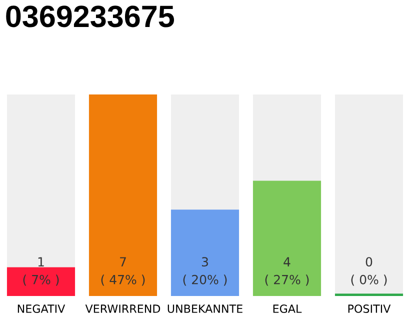 The width and height of the screenshot is (410, 320). Describe the element at coordinates (205, 271) in the screenshot. I see `data-label: 3 ( 20% )` at that location.